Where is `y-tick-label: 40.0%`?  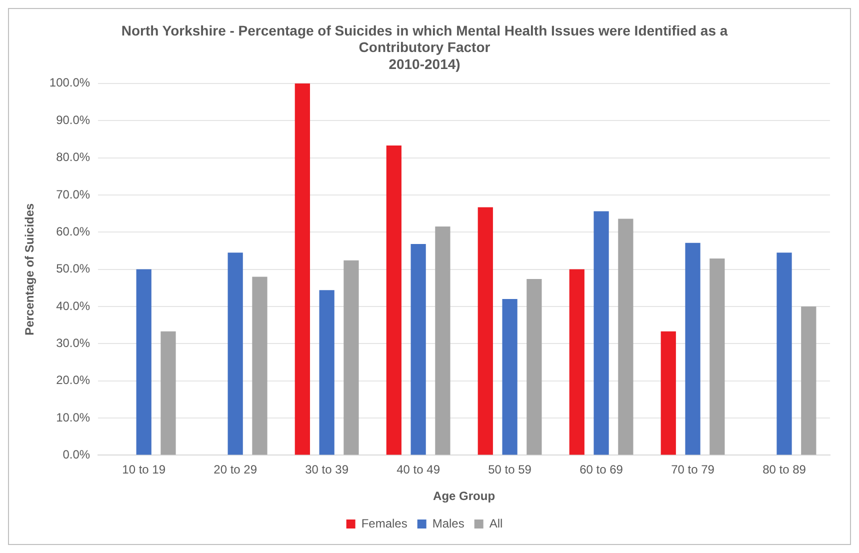
y-tick-label: 40.0% is located at coordinates (73, 305).